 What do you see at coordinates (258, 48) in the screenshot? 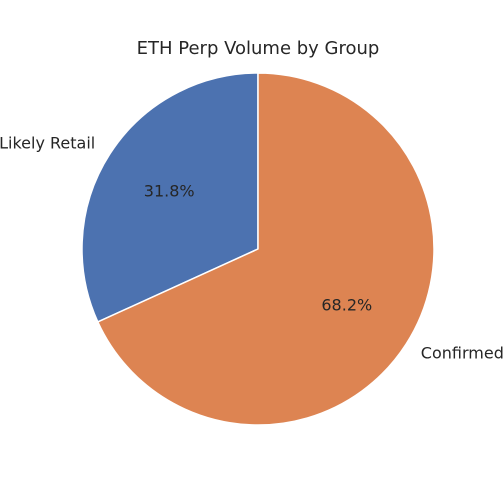
I see `chart-title: ETH Perp Volume by Group` at bounding box center [258, 48].